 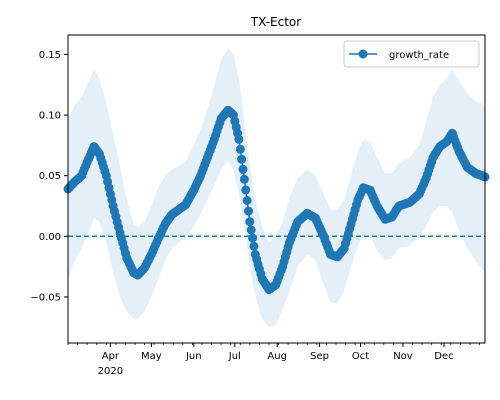 I want to click on y-tick-label: 0.05, so click(x=50, y=176).